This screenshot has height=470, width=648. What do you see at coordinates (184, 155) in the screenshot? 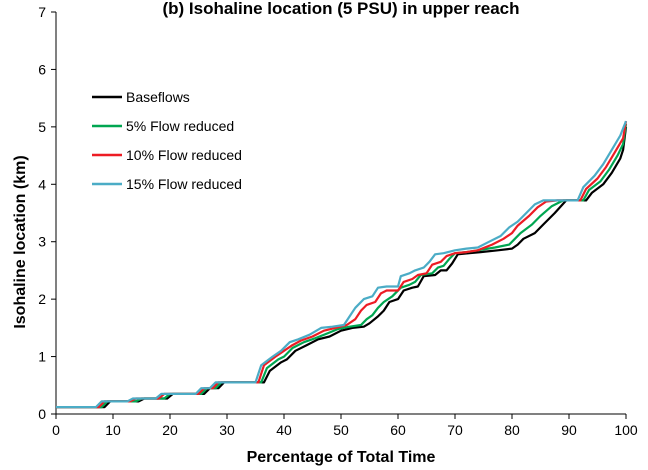
I see `legend-label: 10% Flow reduced` at bounding box center [184, 155].